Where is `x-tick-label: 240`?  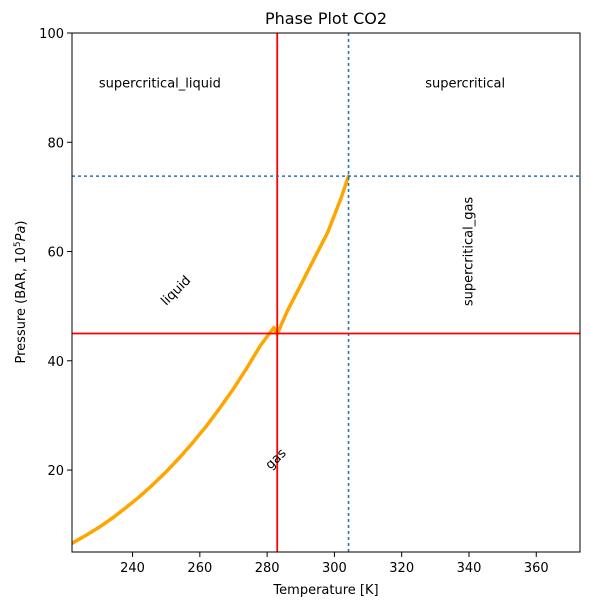
x-tick-label: 240 is located at coordinates (132, 568).